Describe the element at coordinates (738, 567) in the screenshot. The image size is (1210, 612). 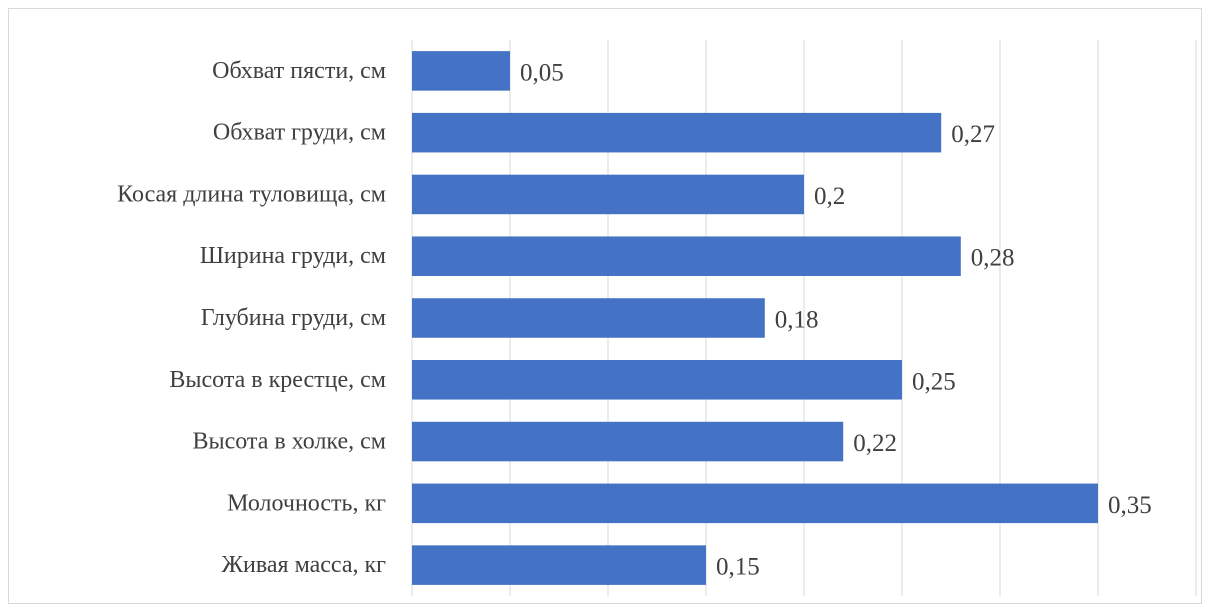
I see `data-label: 0,15` at that location.